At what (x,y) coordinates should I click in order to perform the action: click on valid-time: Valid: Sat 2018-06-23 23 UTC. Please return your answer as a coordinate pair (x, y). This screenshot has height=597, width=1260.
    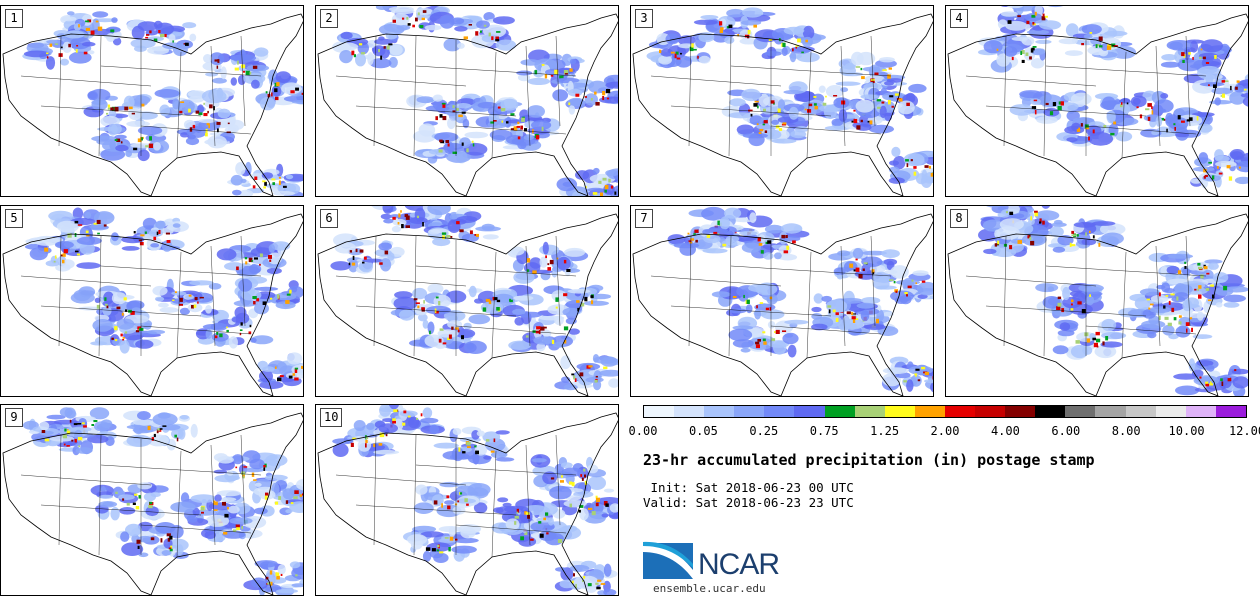
    Looking at the image, I should click on (748, 502).